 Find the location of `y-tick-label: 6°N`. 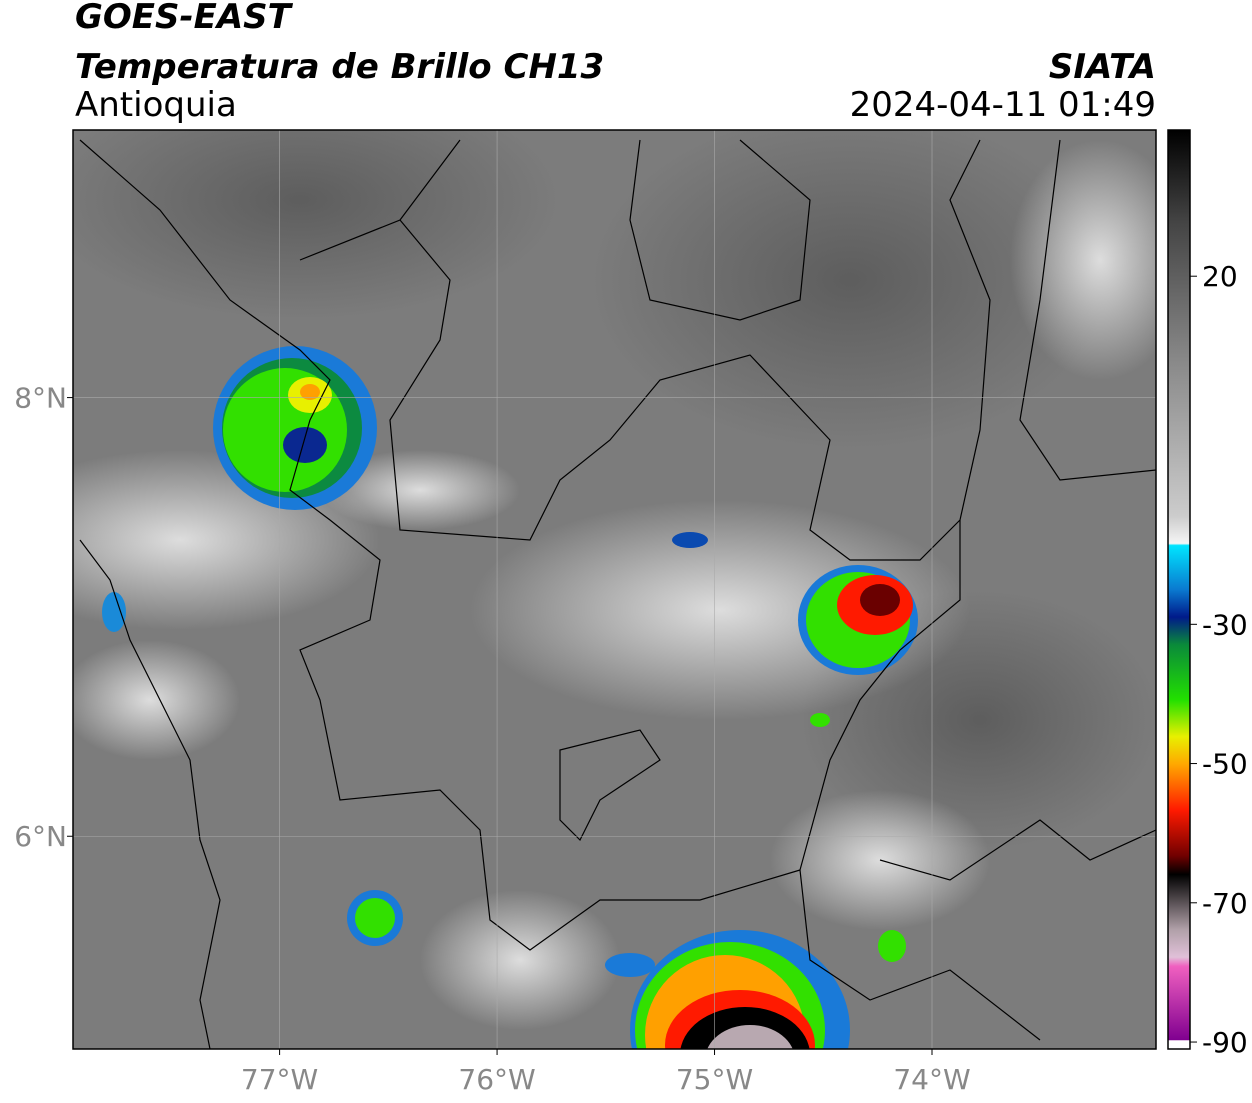

y-tick-label: 6°N is located at coordinates (40, 836).